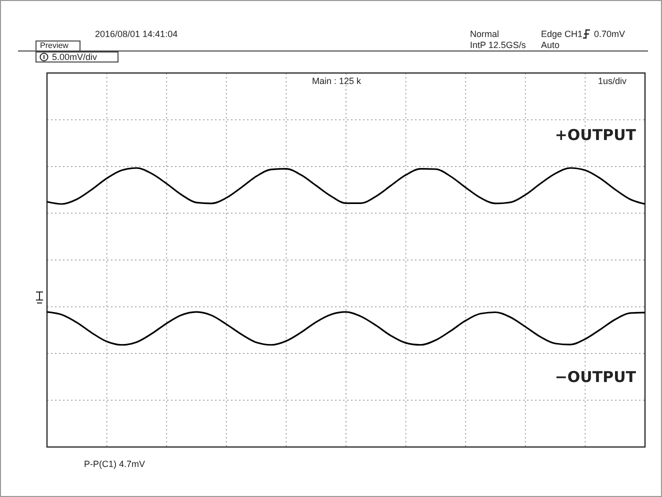 The width and height of the screenshot is (662, 497). What do you see at coordinates (115, 464) in the screenshot?
I see `text: P-P(C1) 4.7mV` at bounding box center [115, 464].